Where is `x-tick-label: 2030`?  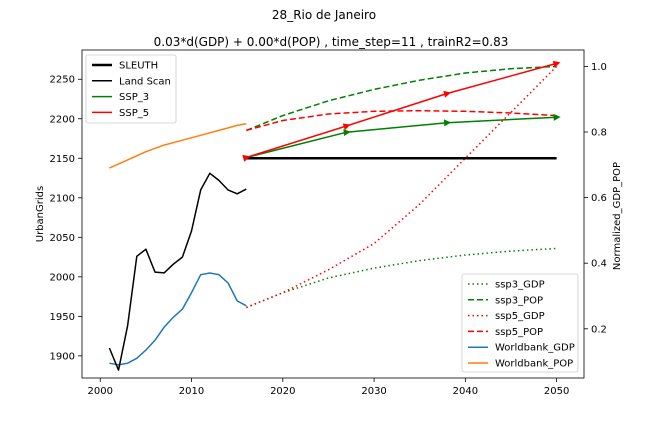 x-tick-label: 2030 is located at coordinates (373, 391).